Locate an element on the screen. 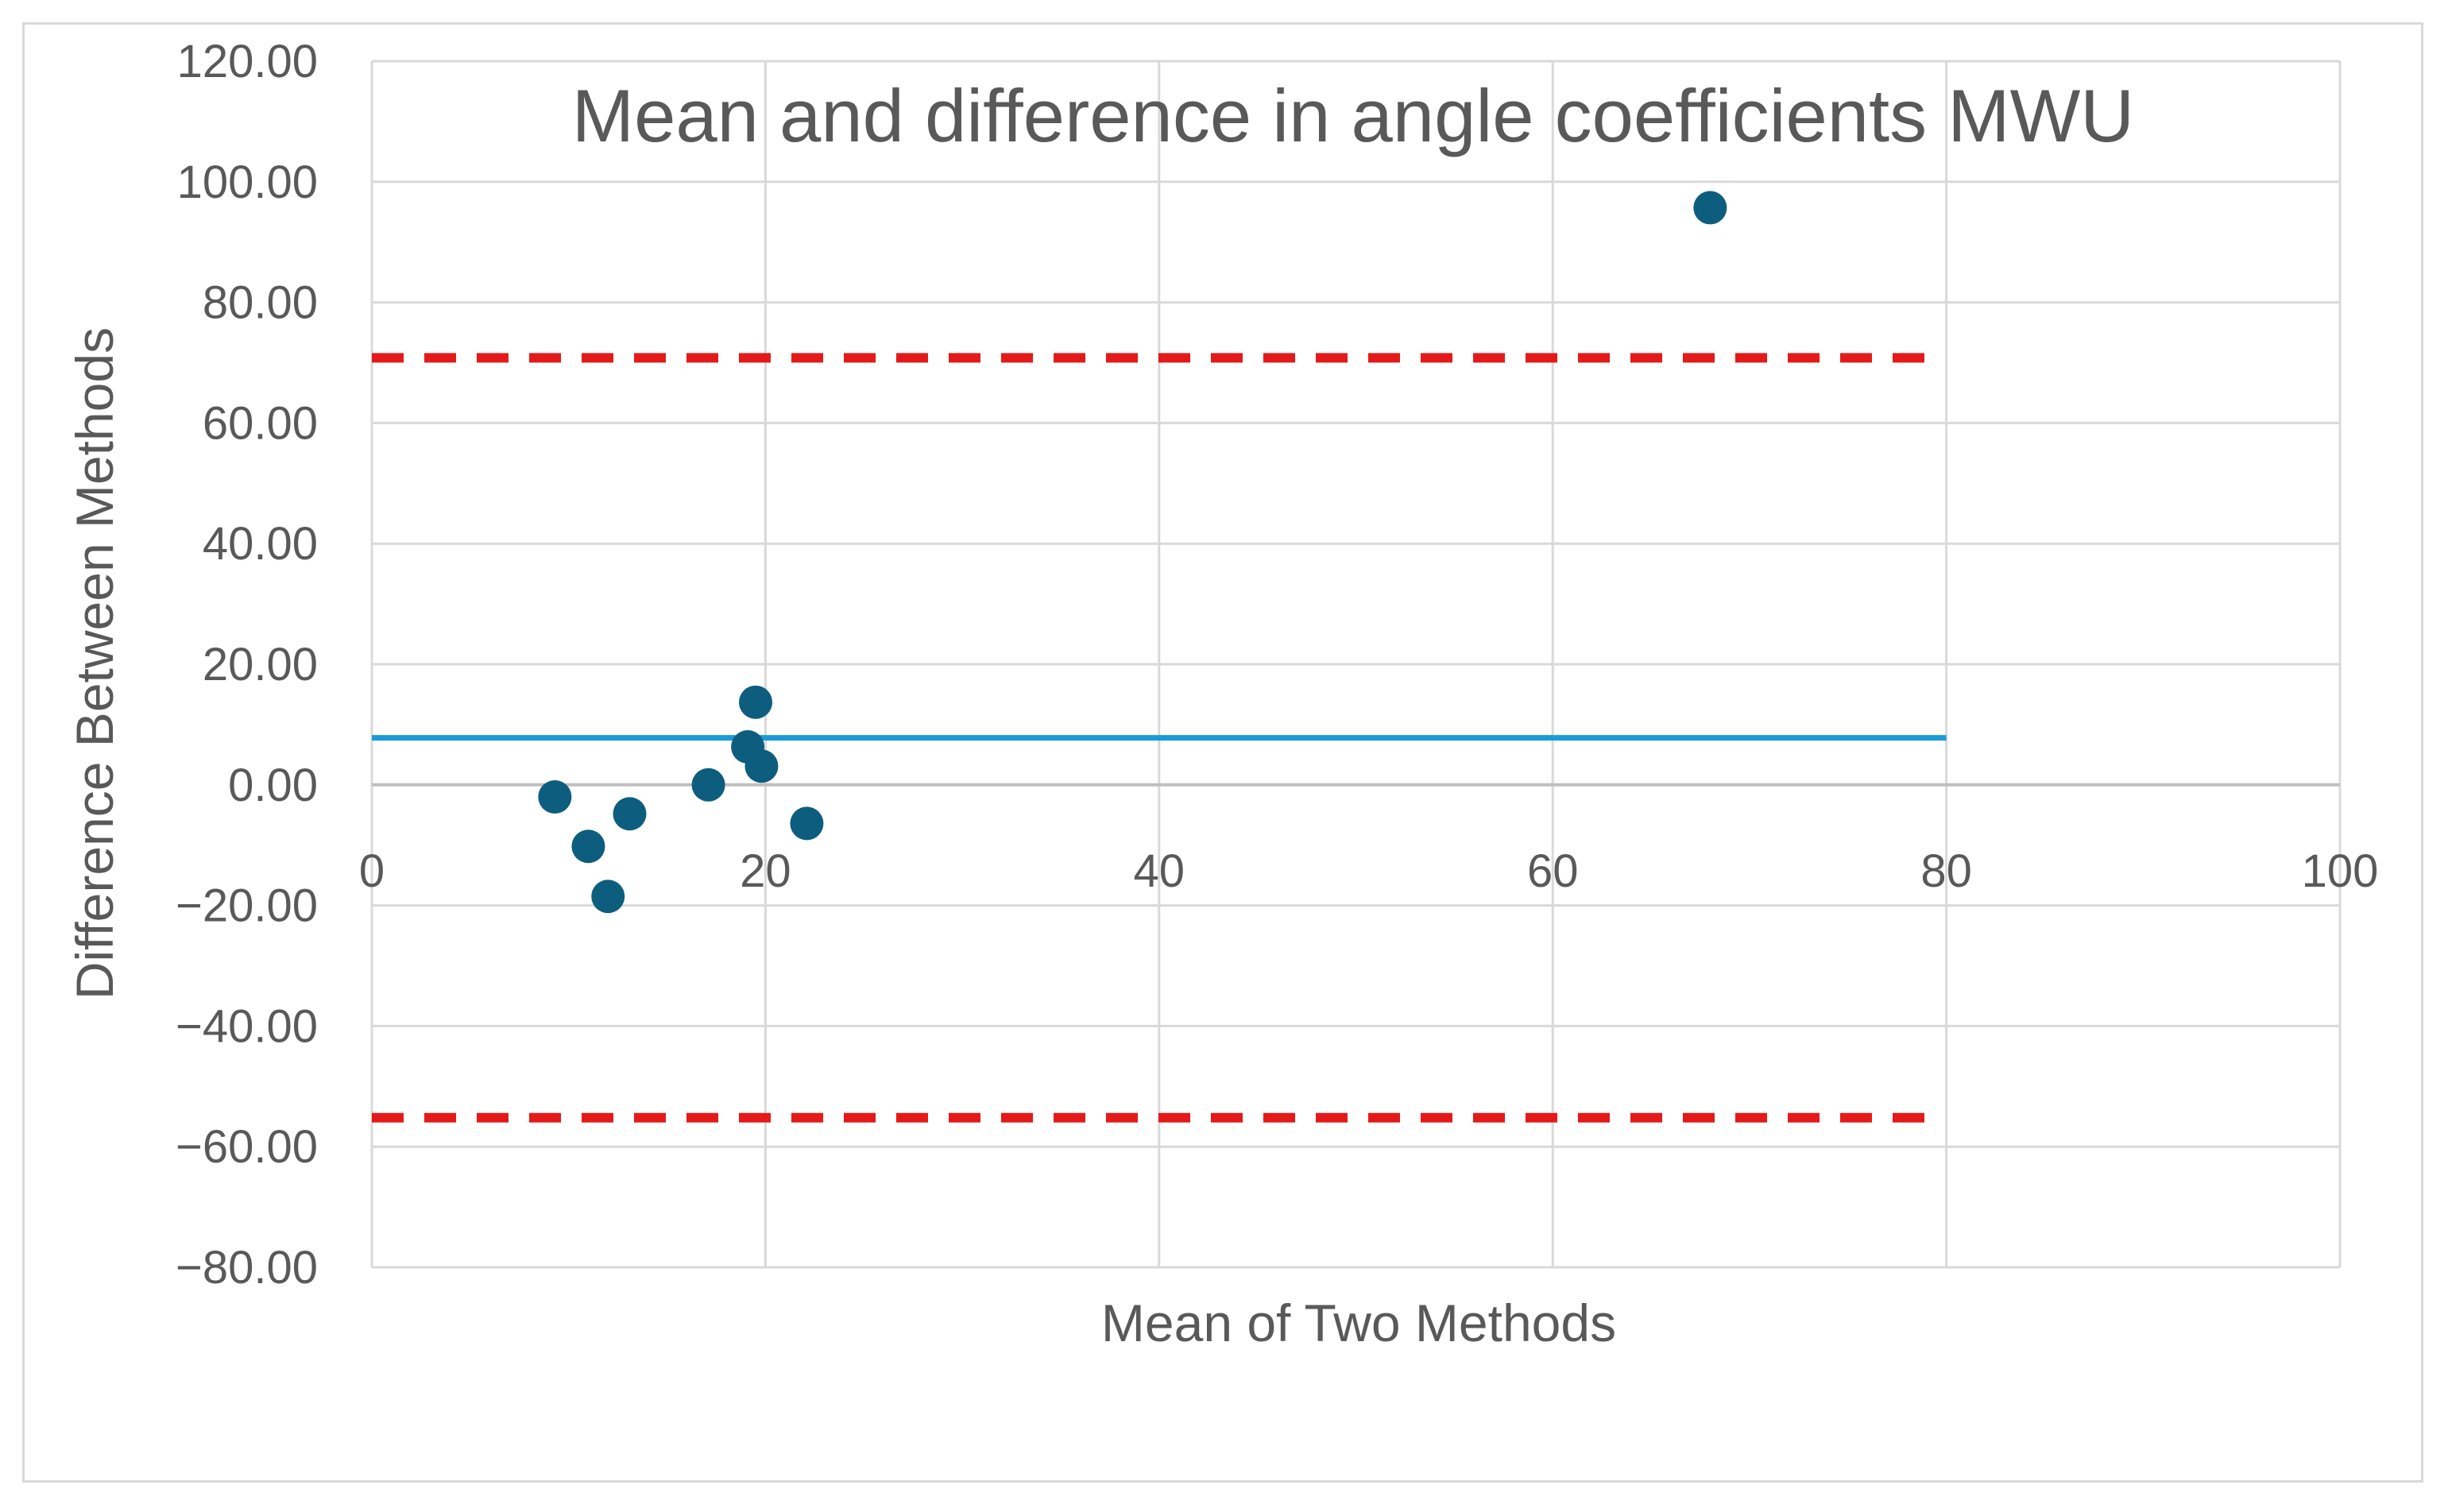 This screenshot has height=1512, width=2448. x-tick-label: 0 is located at coordinates (372, 871).